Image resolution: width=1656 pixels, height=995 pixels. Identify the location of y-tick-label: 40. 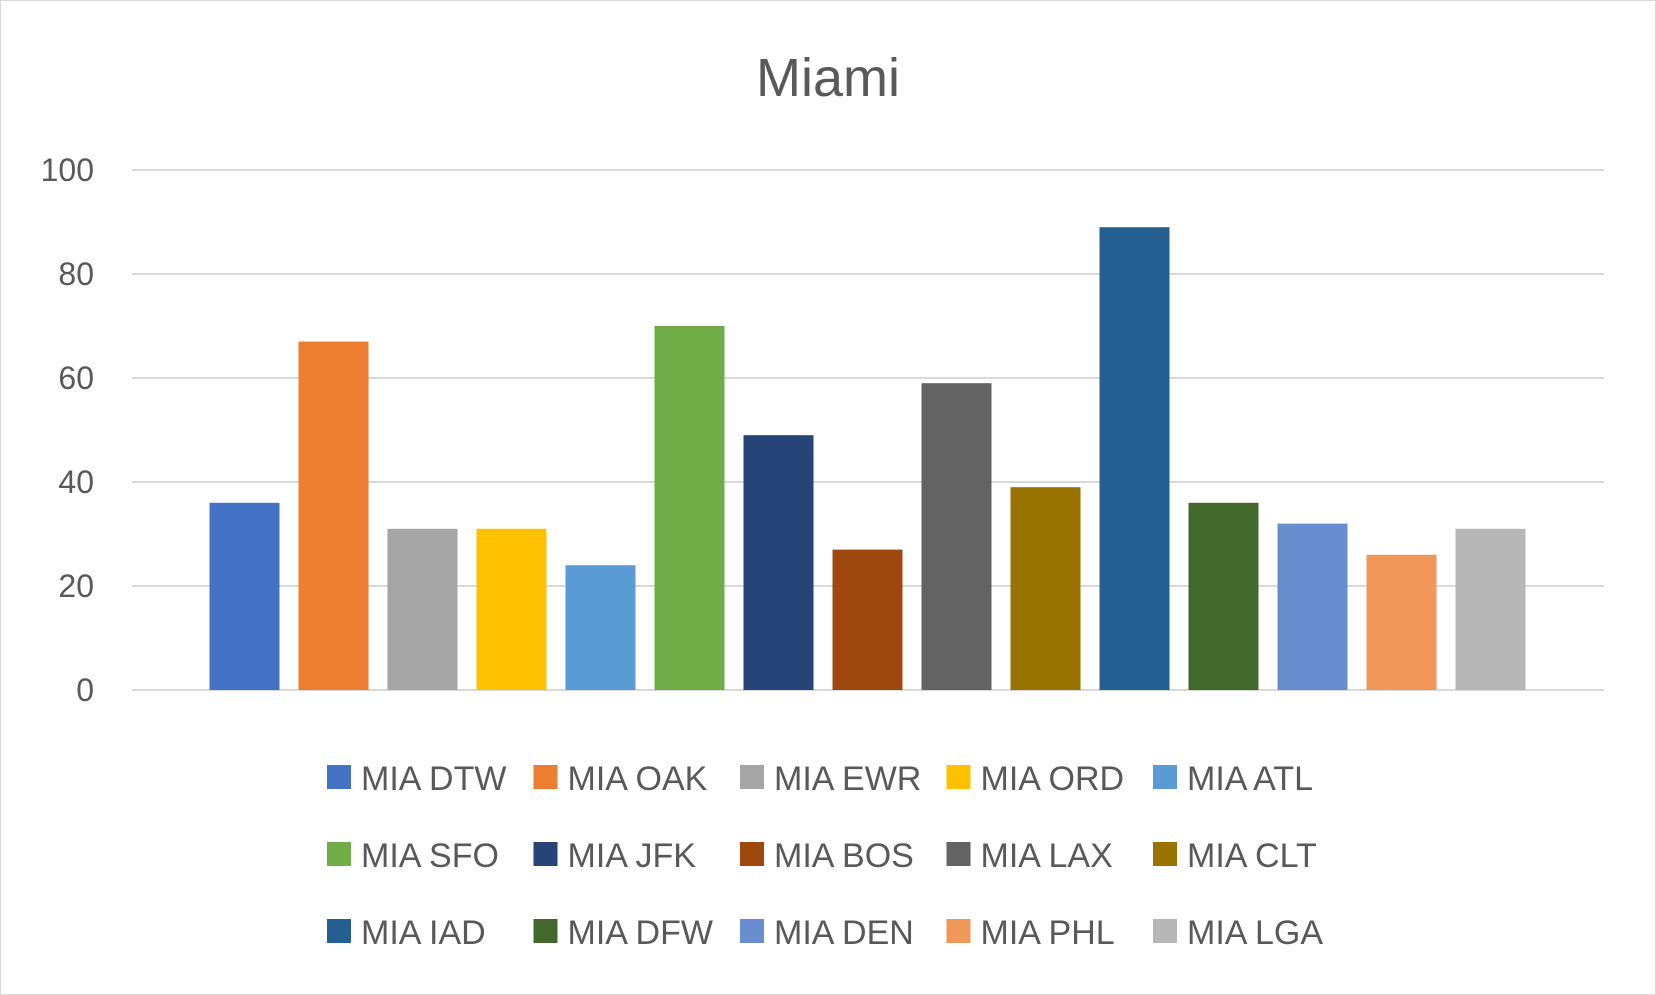
(76, 482).